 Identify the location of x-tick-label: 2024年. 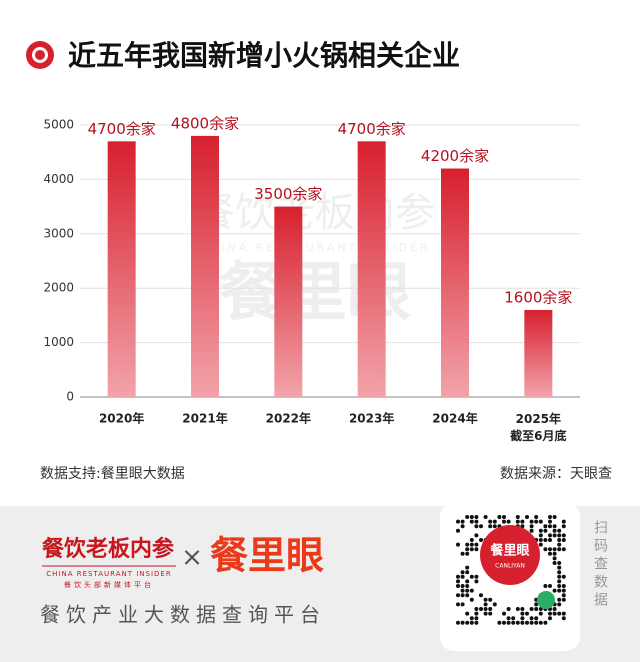
(454, 418).